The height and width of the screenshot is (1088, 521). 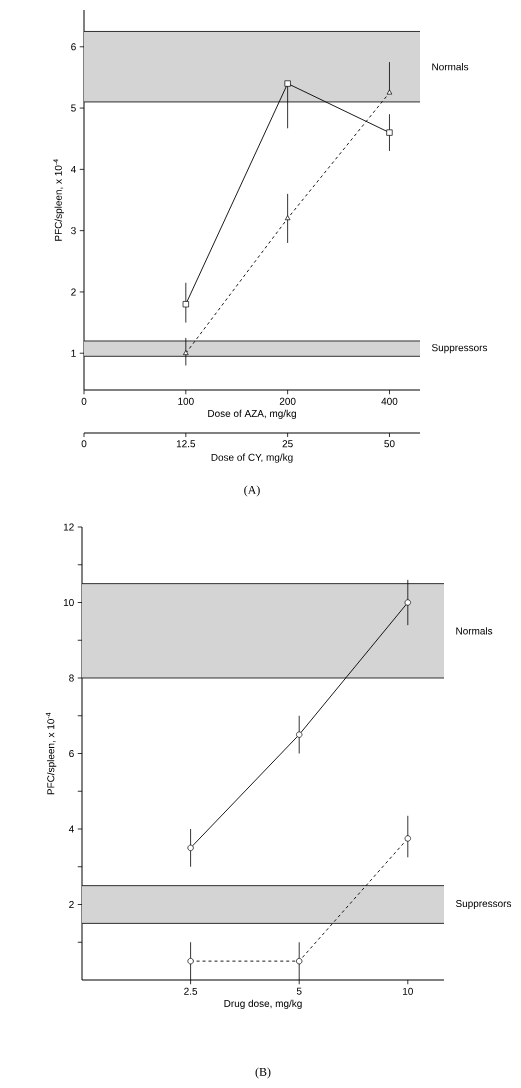 I want to click on x-tick-label: 2.5, so click(x=191, y=991).